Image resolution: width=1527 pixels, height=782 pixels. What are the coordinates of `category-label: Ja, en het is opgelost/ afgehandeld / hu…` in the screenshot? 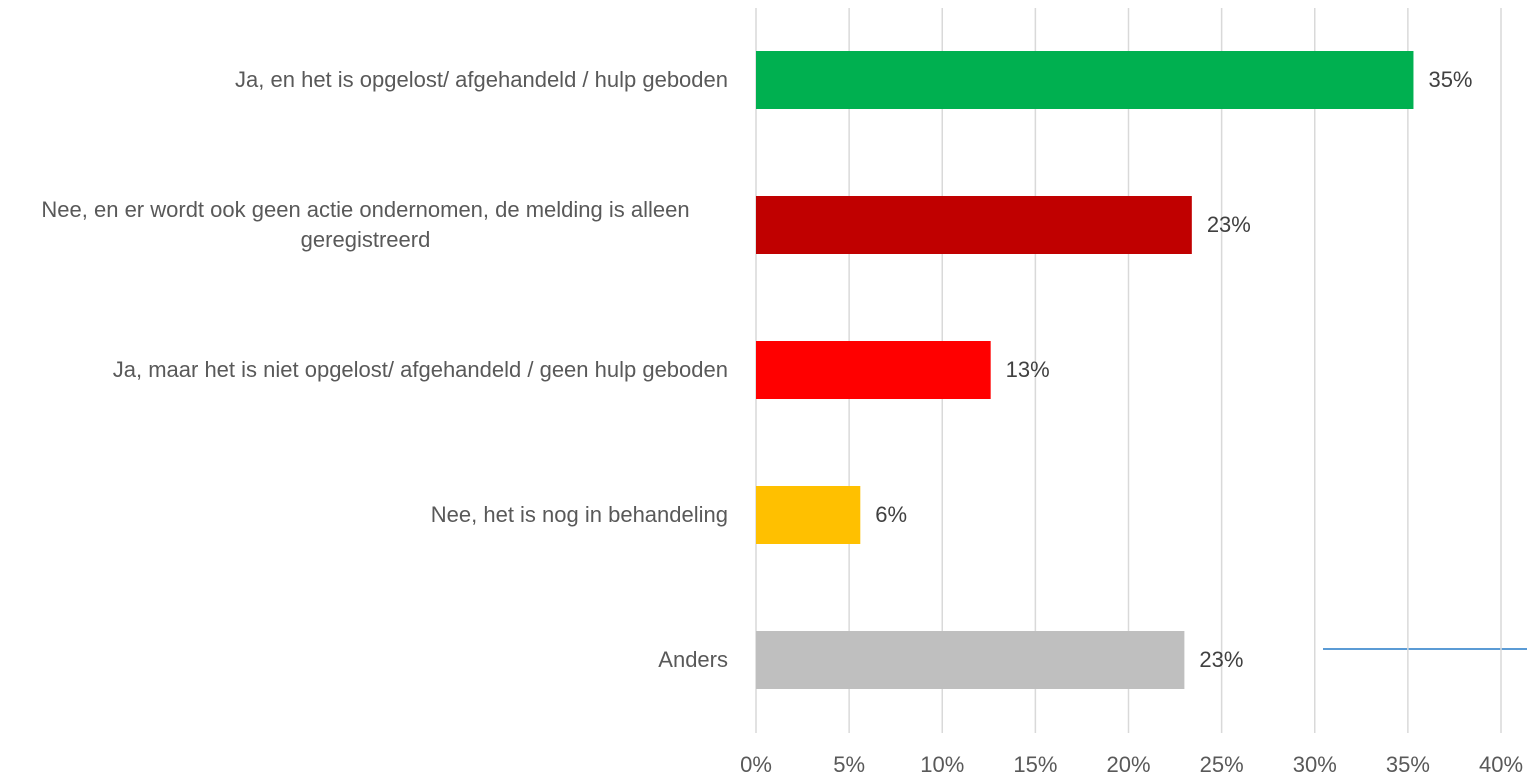 It's located at (481, 79).